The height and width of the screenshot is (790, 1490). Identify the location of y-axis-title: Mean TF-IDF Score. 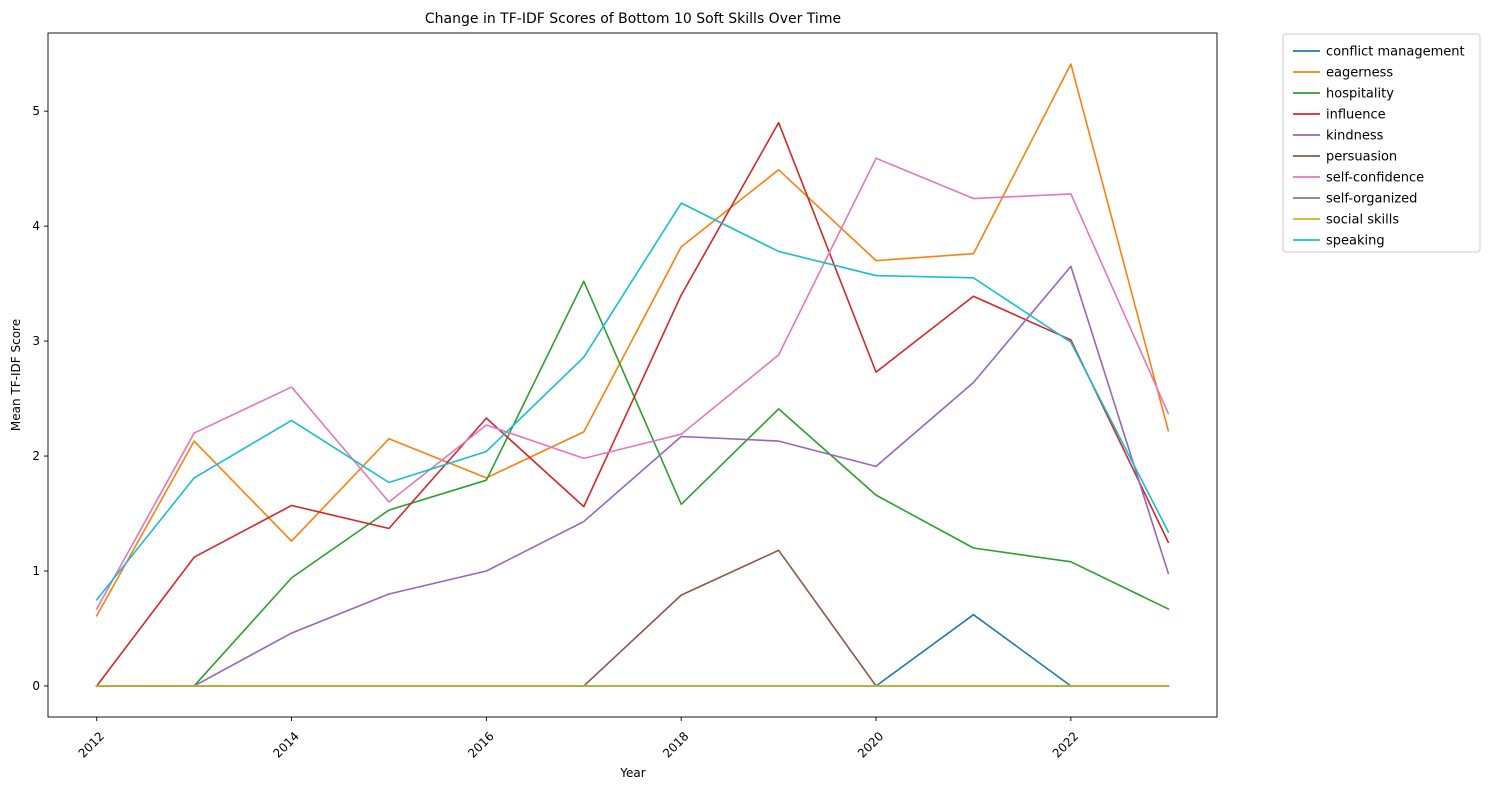
(16, 375).